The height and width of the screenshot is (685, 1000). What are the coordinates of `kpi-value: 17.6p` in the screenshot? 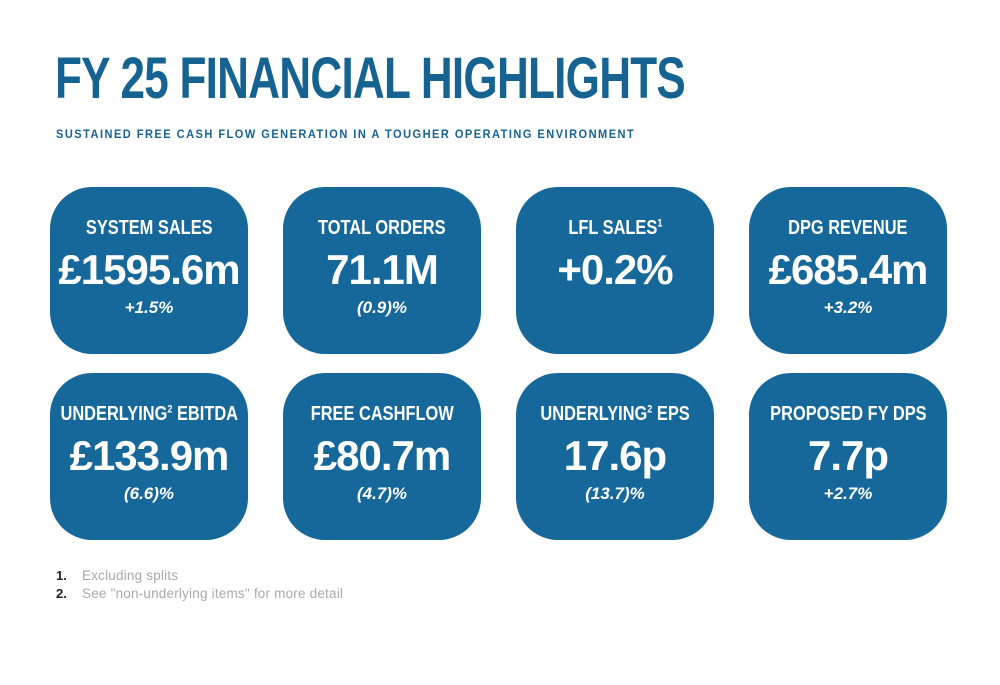 It's located at (615, 455).